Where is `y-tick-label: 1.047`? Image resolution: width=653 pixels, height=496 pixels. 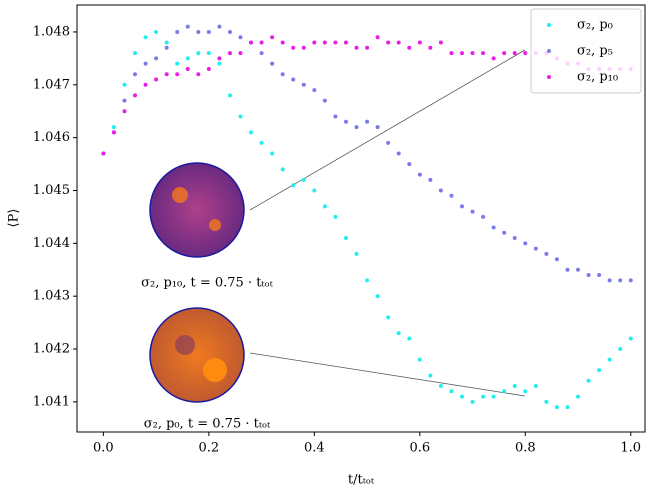 y-tick-label: 1.047 is located at coordinates (51, 84).